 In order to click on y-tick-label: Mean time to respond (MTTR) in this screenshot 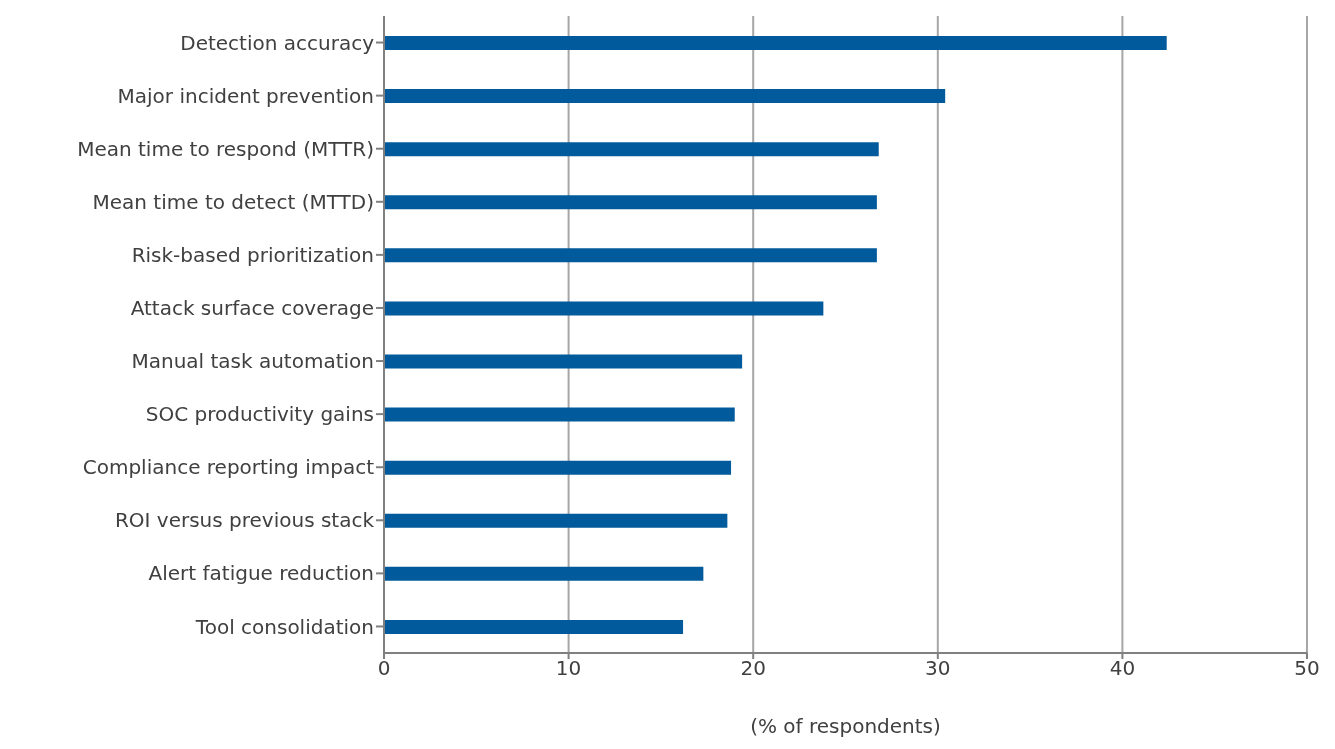, I will do `click(225, 148)`.